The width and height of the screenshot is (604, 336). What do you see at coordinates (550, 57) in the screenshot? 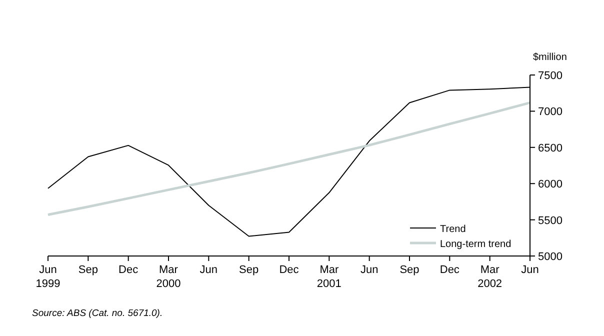
I see `y-axis-title: $million` at bounding box center [550, 57].